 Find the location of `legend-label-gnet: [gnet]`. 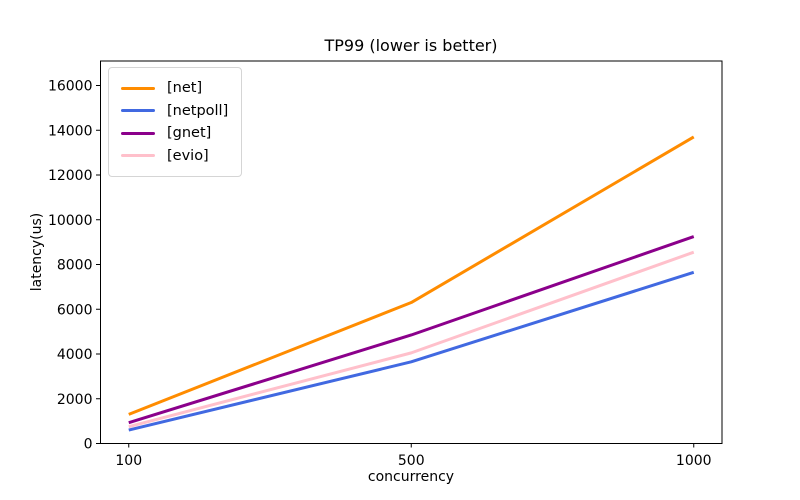

legend-label-gnet: [gnet] is located at coordinates (189, 133).